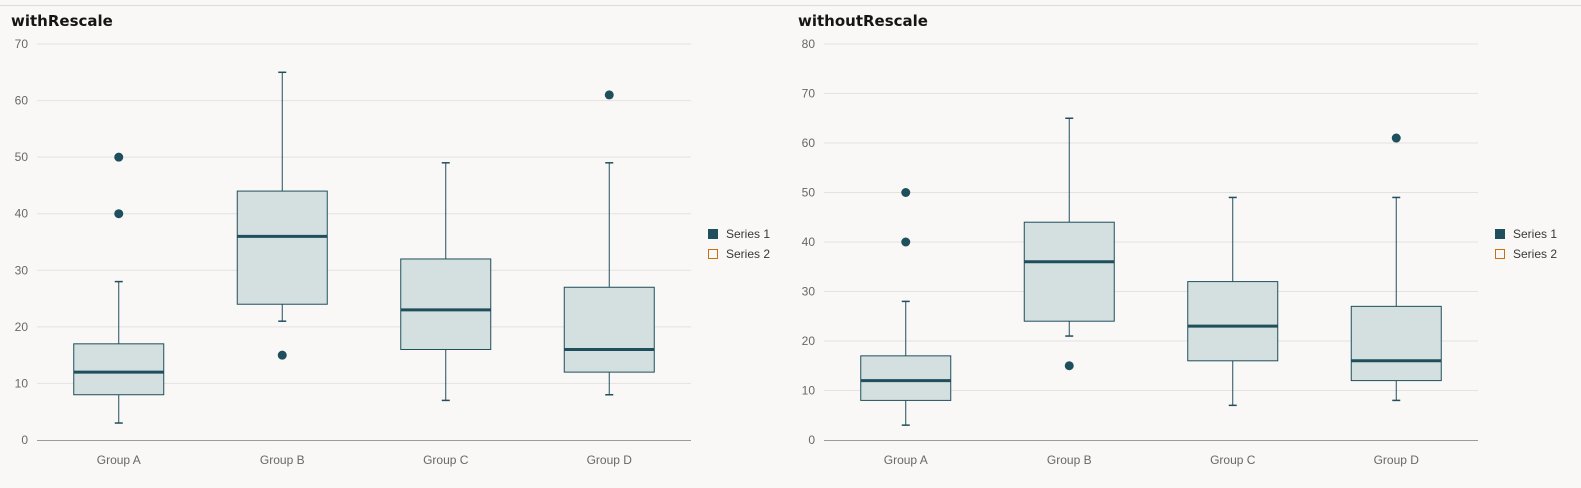  What do you see at coordinates (809, 44) in the screenshot?
I see `y-tick-label: 80` at bounding box center [809, 44].